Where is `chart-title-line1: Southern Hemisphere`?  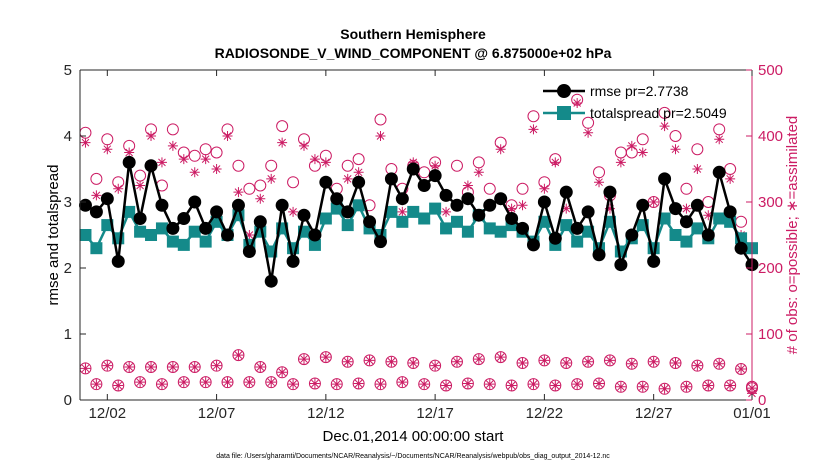 chart-title-line1: Southern Hemisphere is located at coordinates (413, 34).